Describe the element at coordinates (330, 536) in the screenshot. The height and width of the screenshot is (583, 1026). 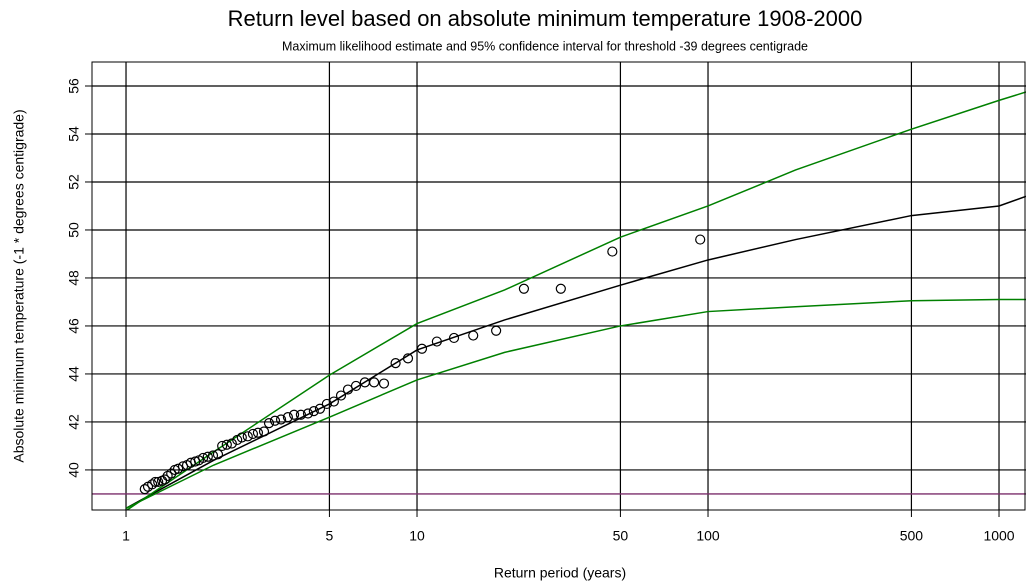
I see `x-tick-label: 5` at that location.